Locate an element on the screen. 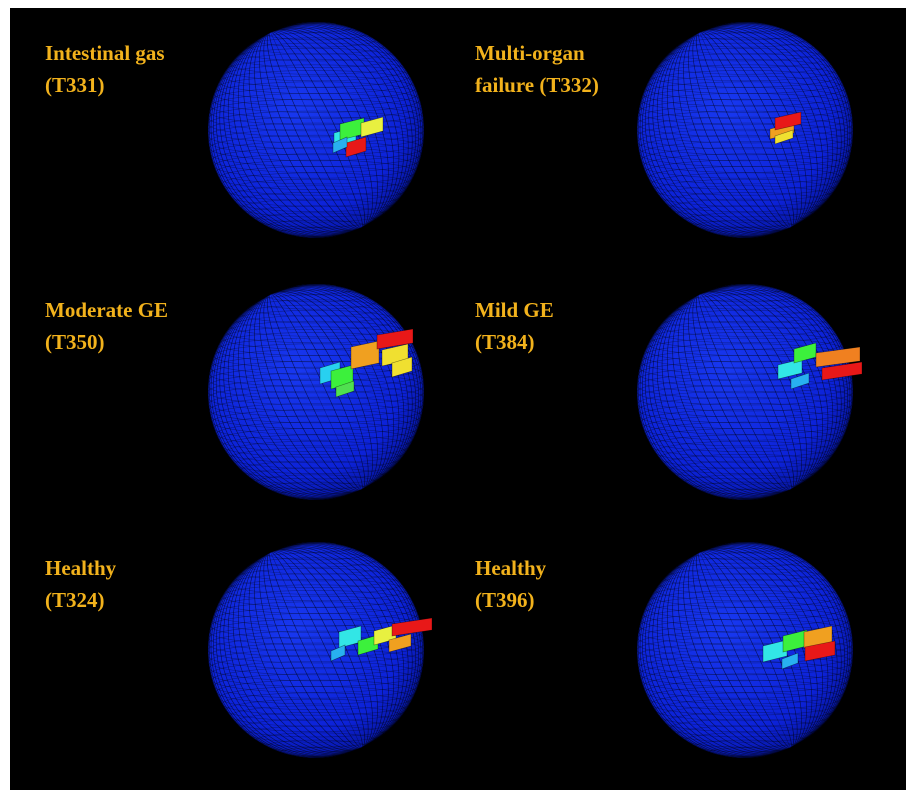 The image size is (906, 799). panel-label: Mild GE is located at coordinates (514, 310).